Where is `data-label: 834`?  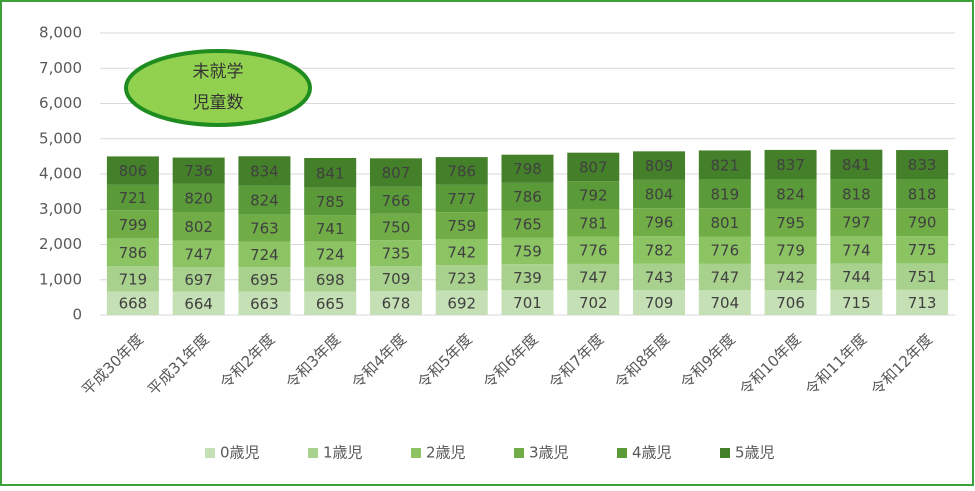 data-label: 834 is located at coordinates (264, 171).